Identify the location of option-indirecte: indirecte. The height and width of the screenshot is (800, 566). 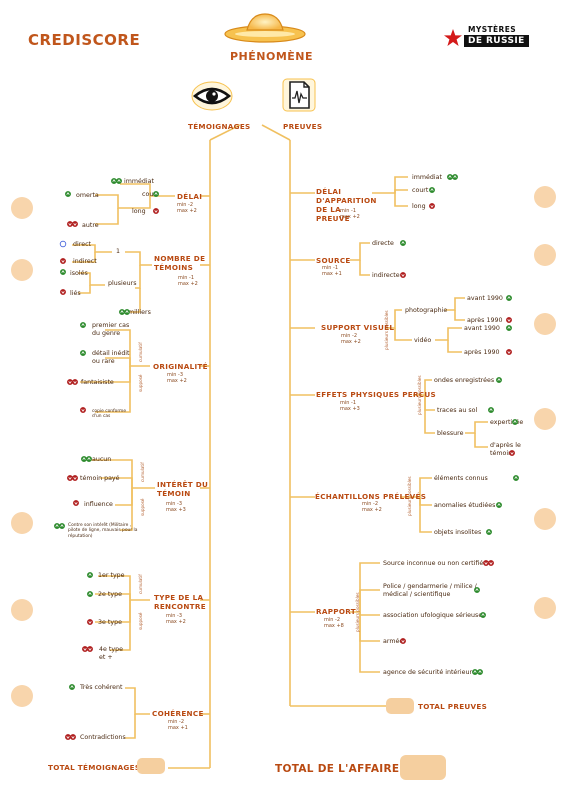
(386, 275).